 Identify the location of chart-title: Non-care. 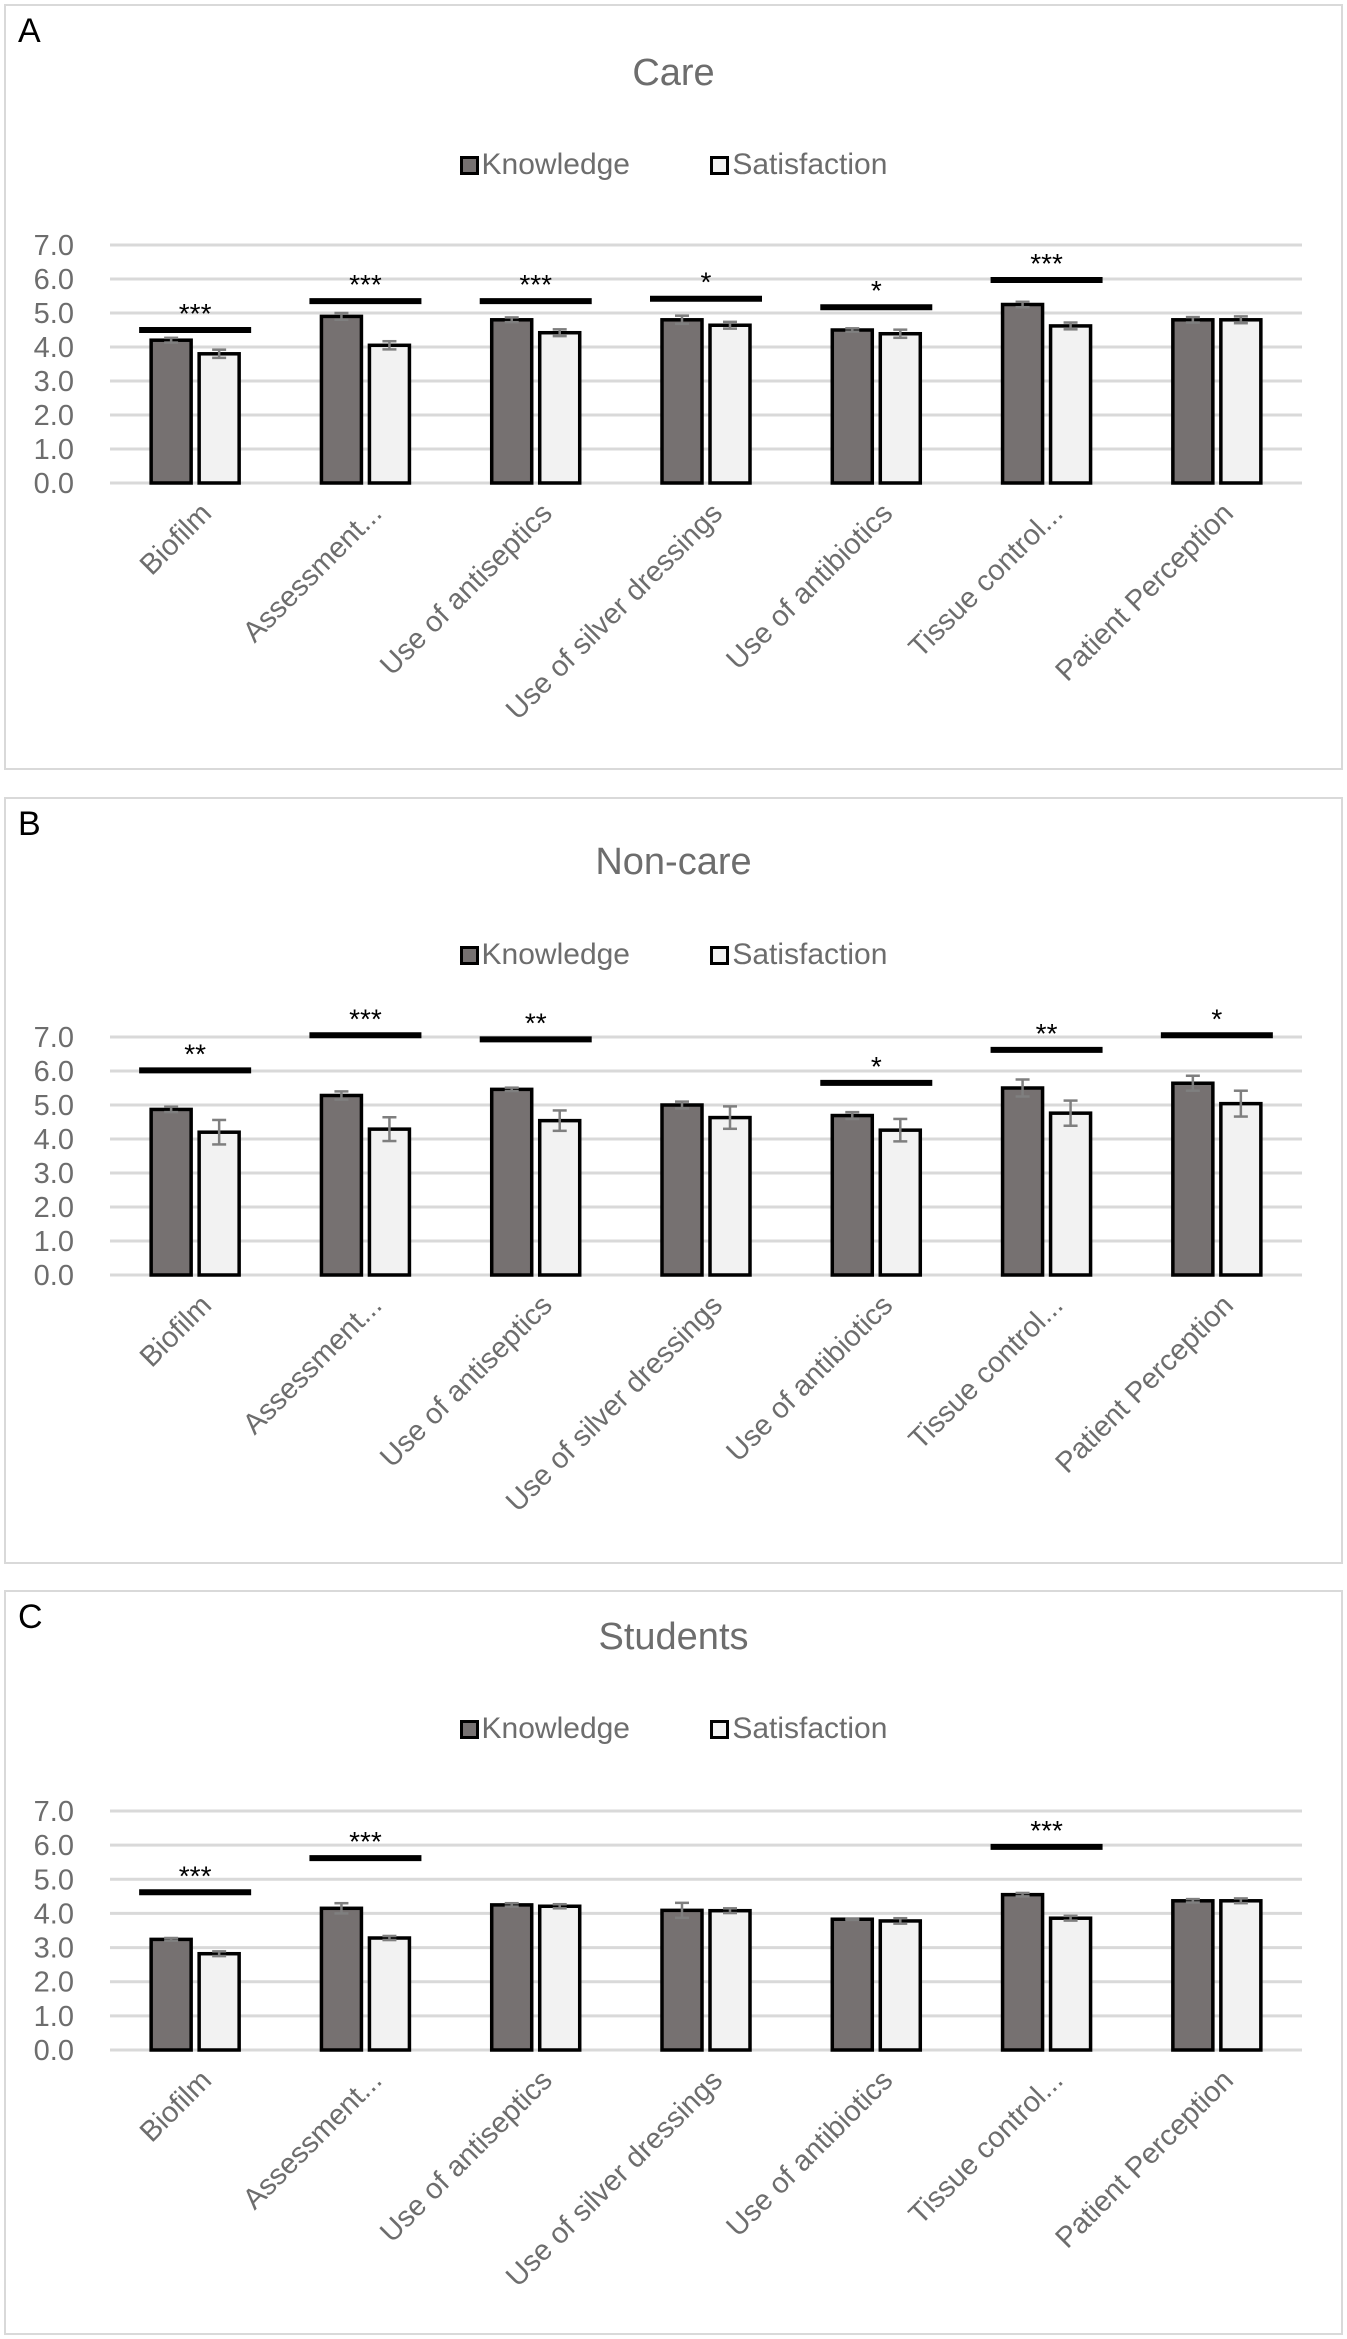
(673, 862).